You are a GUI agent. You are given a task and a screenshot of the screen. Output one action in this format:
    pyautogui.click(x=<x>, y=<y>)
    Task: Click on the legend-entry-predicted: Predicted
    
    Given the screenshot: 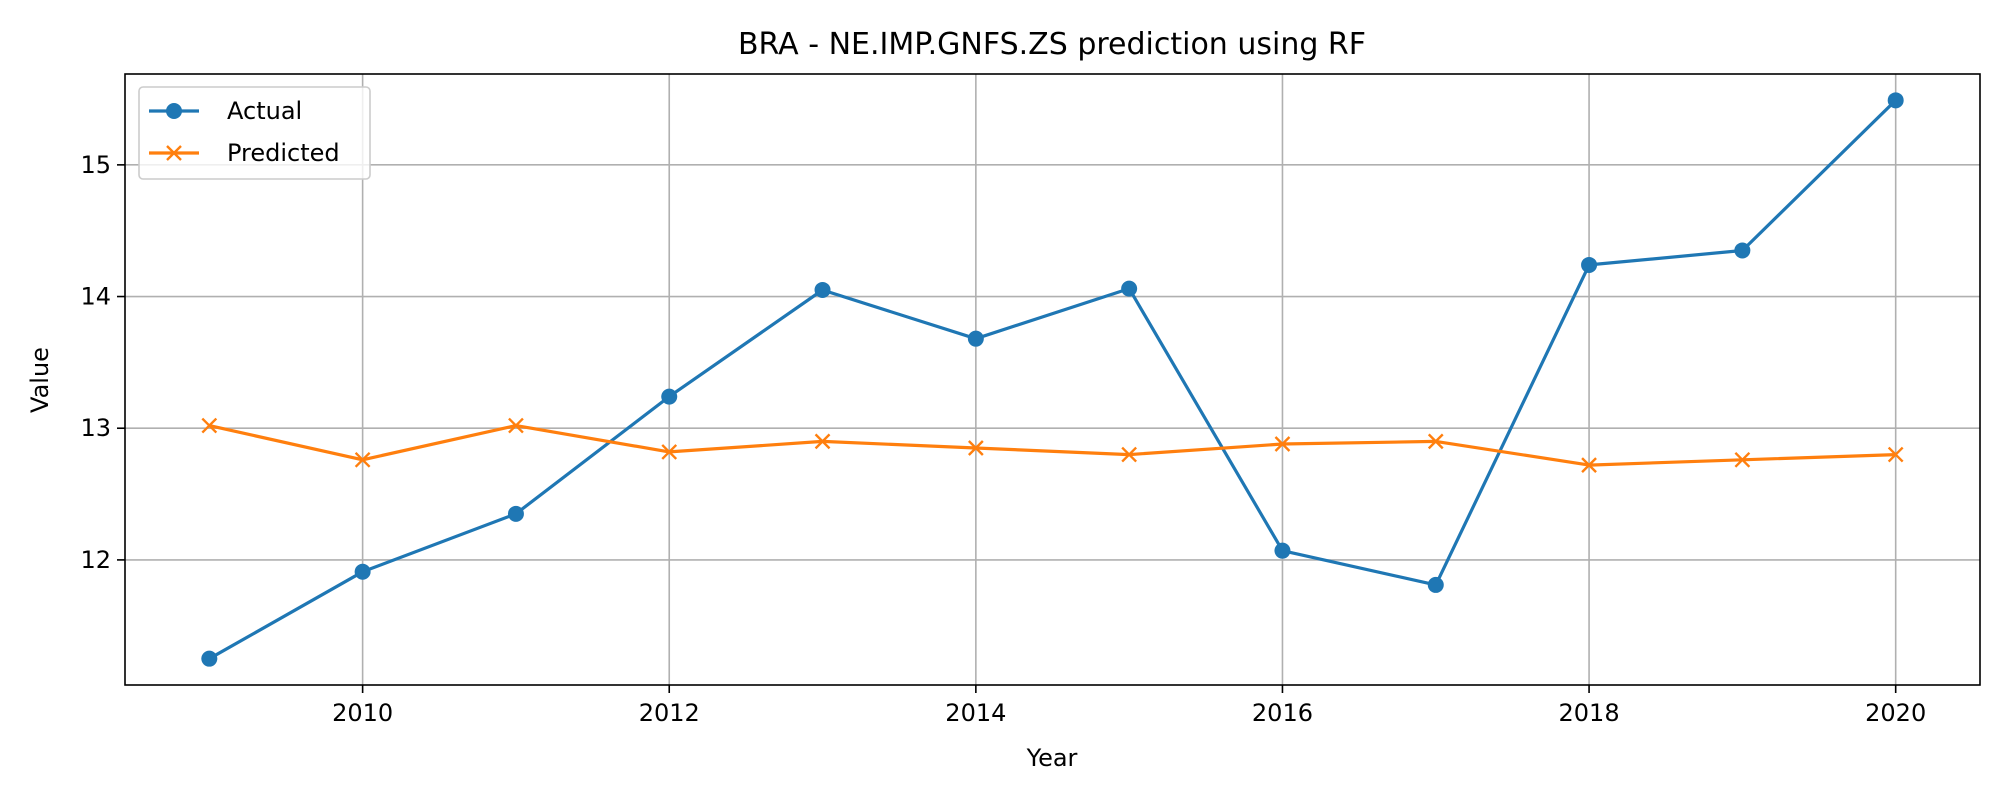 What is the action you would take?
    pyautogui.click(x=244, y=153)
    